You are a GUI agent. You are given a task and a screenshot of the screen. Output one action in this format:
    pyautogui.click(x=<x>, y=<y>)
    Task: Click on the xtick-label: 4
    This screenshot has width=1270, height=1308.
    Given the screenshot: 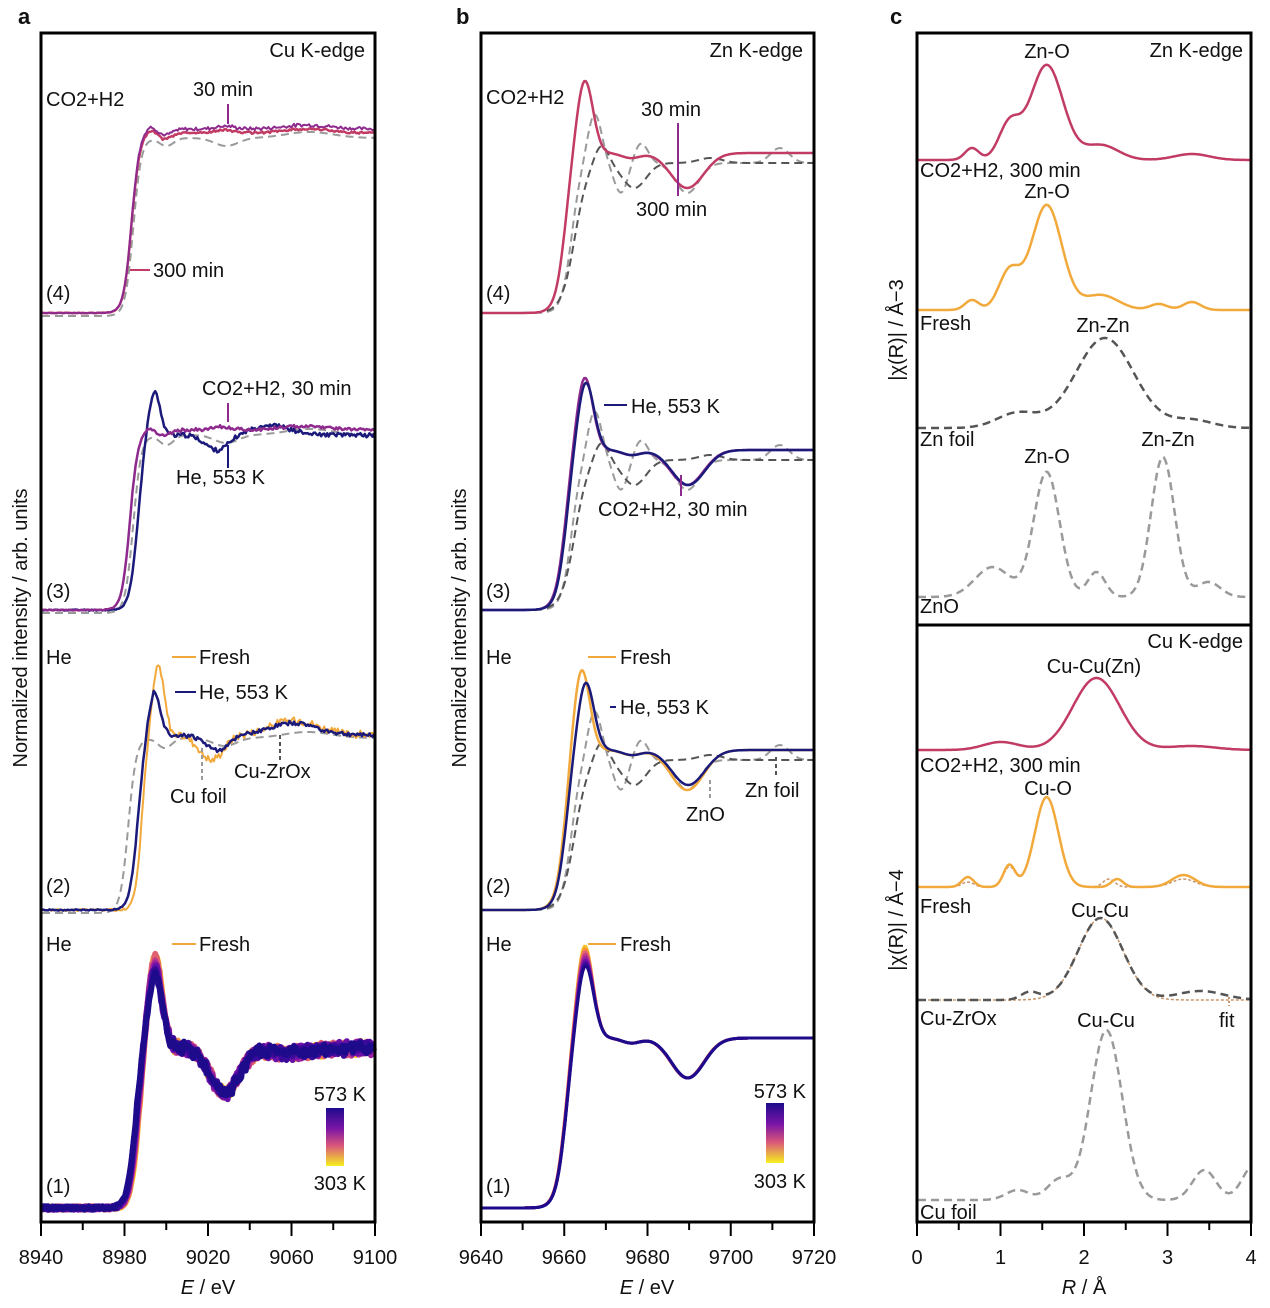 What is the action you would take?
    pyautogui.click(x=1250, y=1258)
    